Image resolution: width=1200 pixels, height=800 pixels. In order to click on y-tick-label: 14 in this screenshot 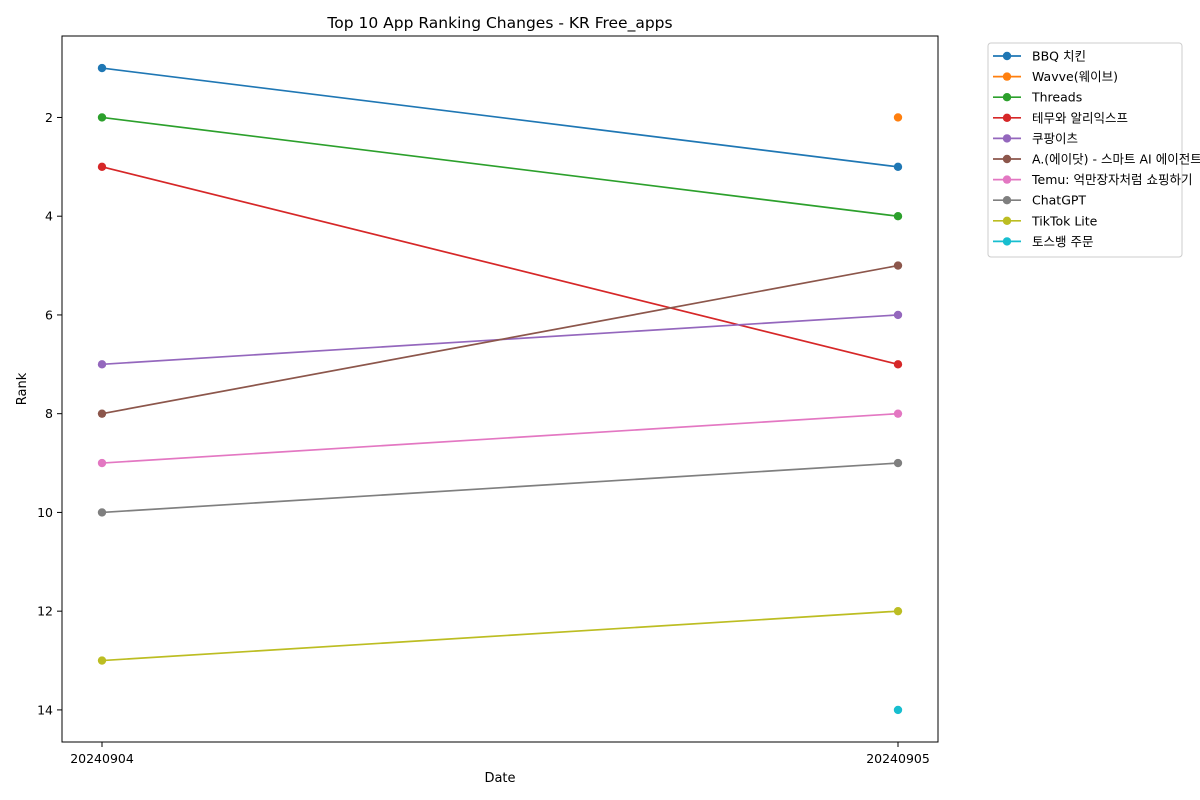, I will do `click(45, 709)`.